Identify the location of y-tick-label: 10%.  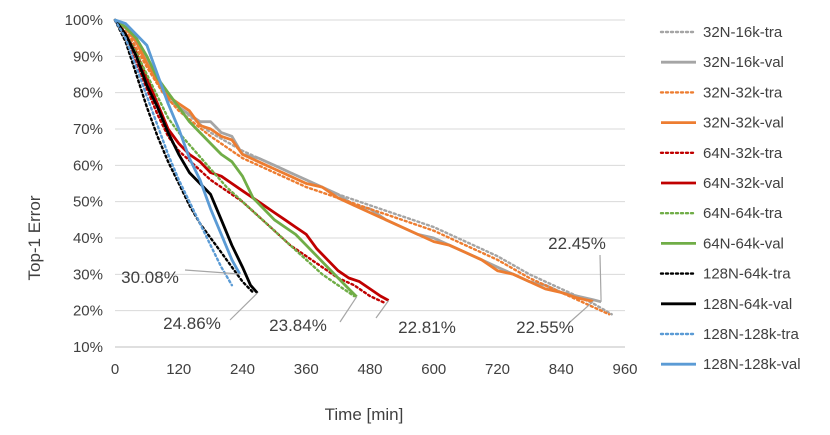
(88, 347).